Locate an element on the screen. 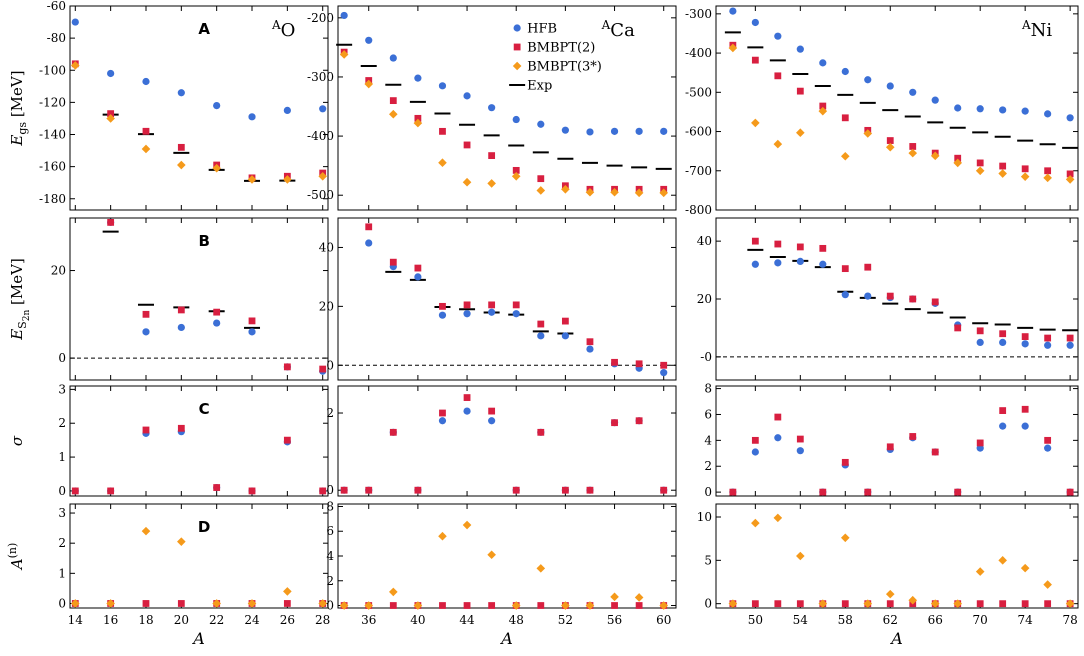  panel-b-ca-frame is located at coordinates (507, 299).